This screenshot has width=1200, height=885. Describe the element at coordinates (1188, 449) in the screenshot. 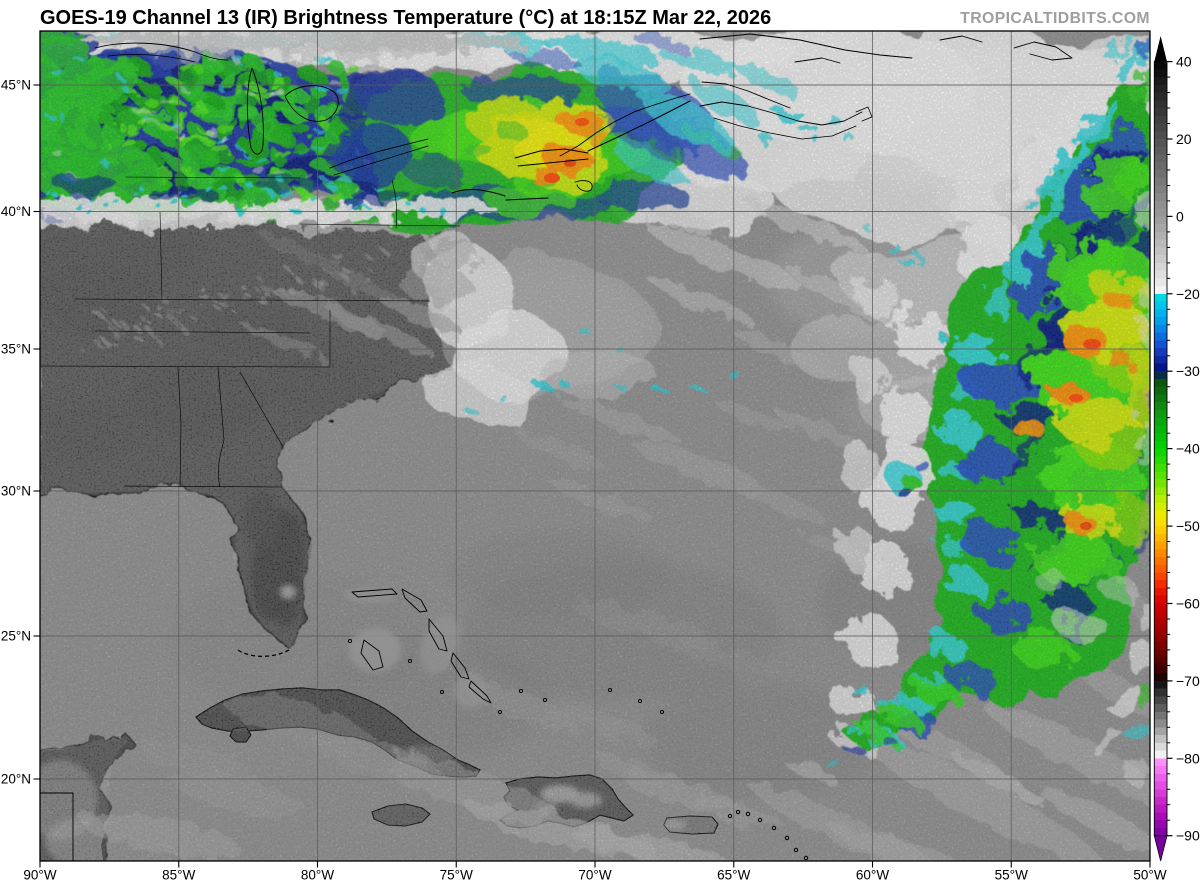

I see `svg-text: −40` at that location.